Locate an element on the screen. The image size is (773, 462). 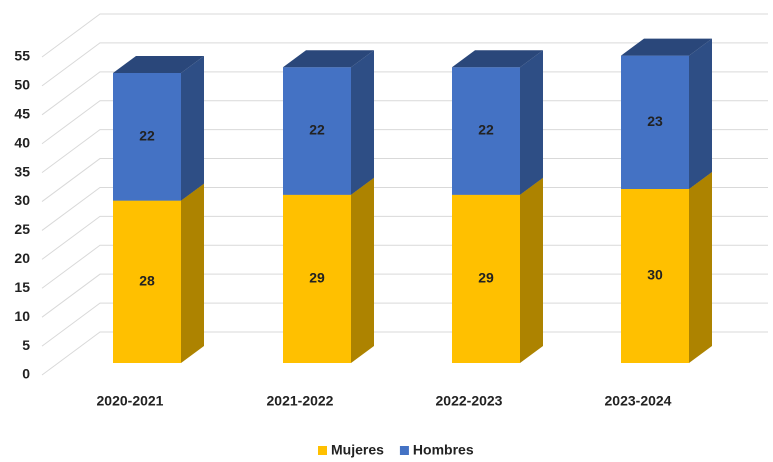
x-tick-label: 2022-2023 is located at coordinates (469, 401).